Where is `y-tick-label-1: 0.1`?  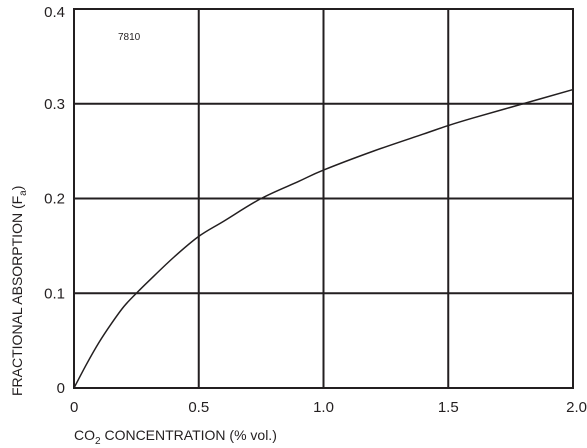
y-tick-label-1: 0.1 is located at coordinates (54, 293).